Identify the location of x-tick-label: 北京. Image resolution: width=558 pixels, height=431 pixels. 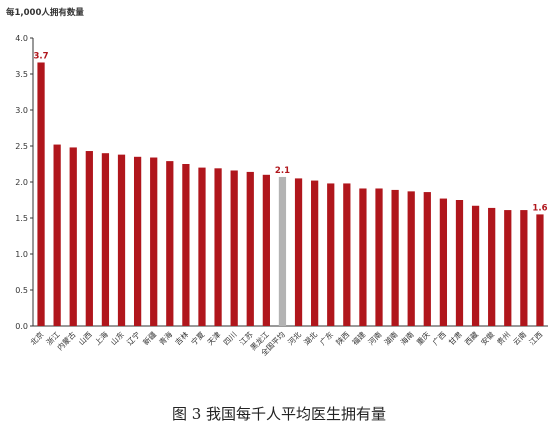
(37, 338).